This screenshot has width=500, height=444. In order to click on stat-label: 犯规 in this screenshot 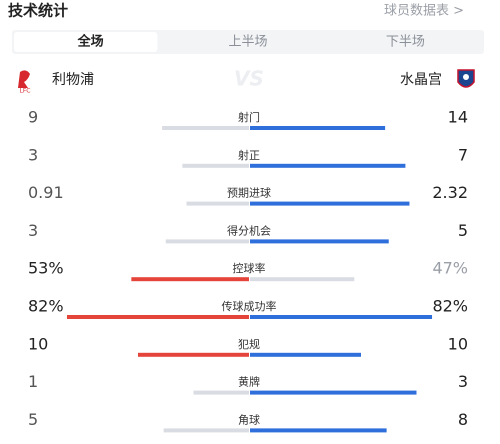, I will do `click(249, 344)`.